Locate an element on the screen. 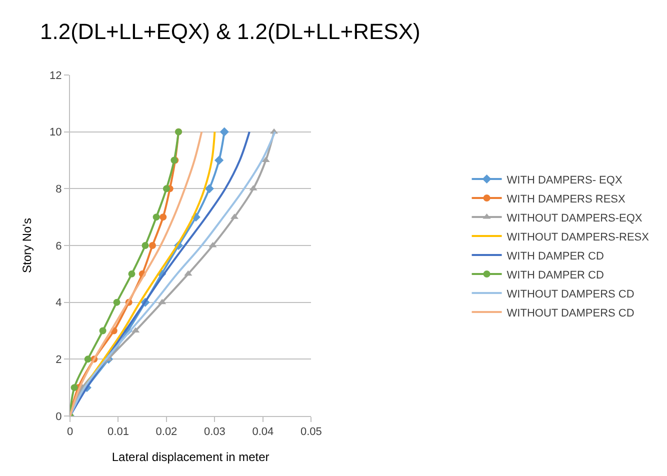  chart-title: 1.2(DL+LL+EQX) & 1.2(DL+LL+RESX) is located at coordinates (230, 31).